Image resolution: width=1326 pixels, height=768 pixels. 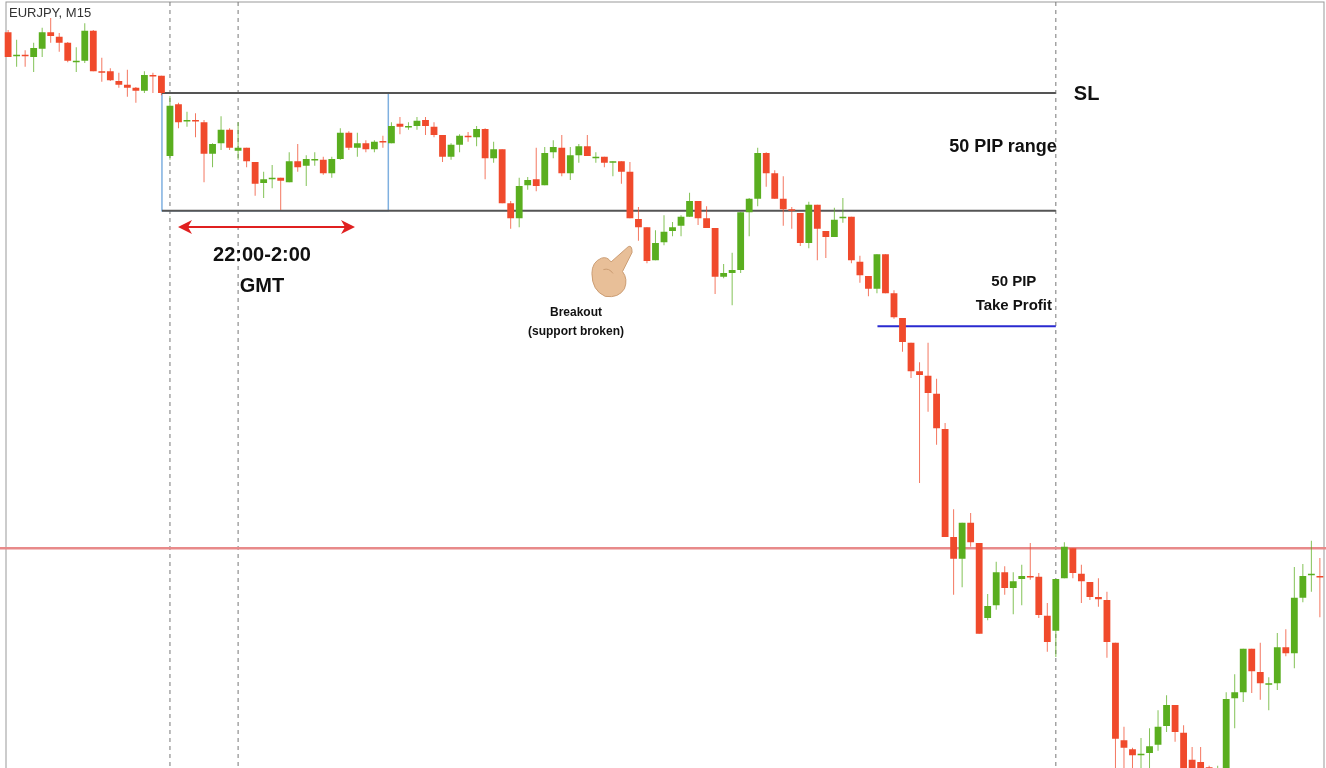 I want to click on ref-line-label: 50 PIP Take Profit, so click(x=1014, y=293).